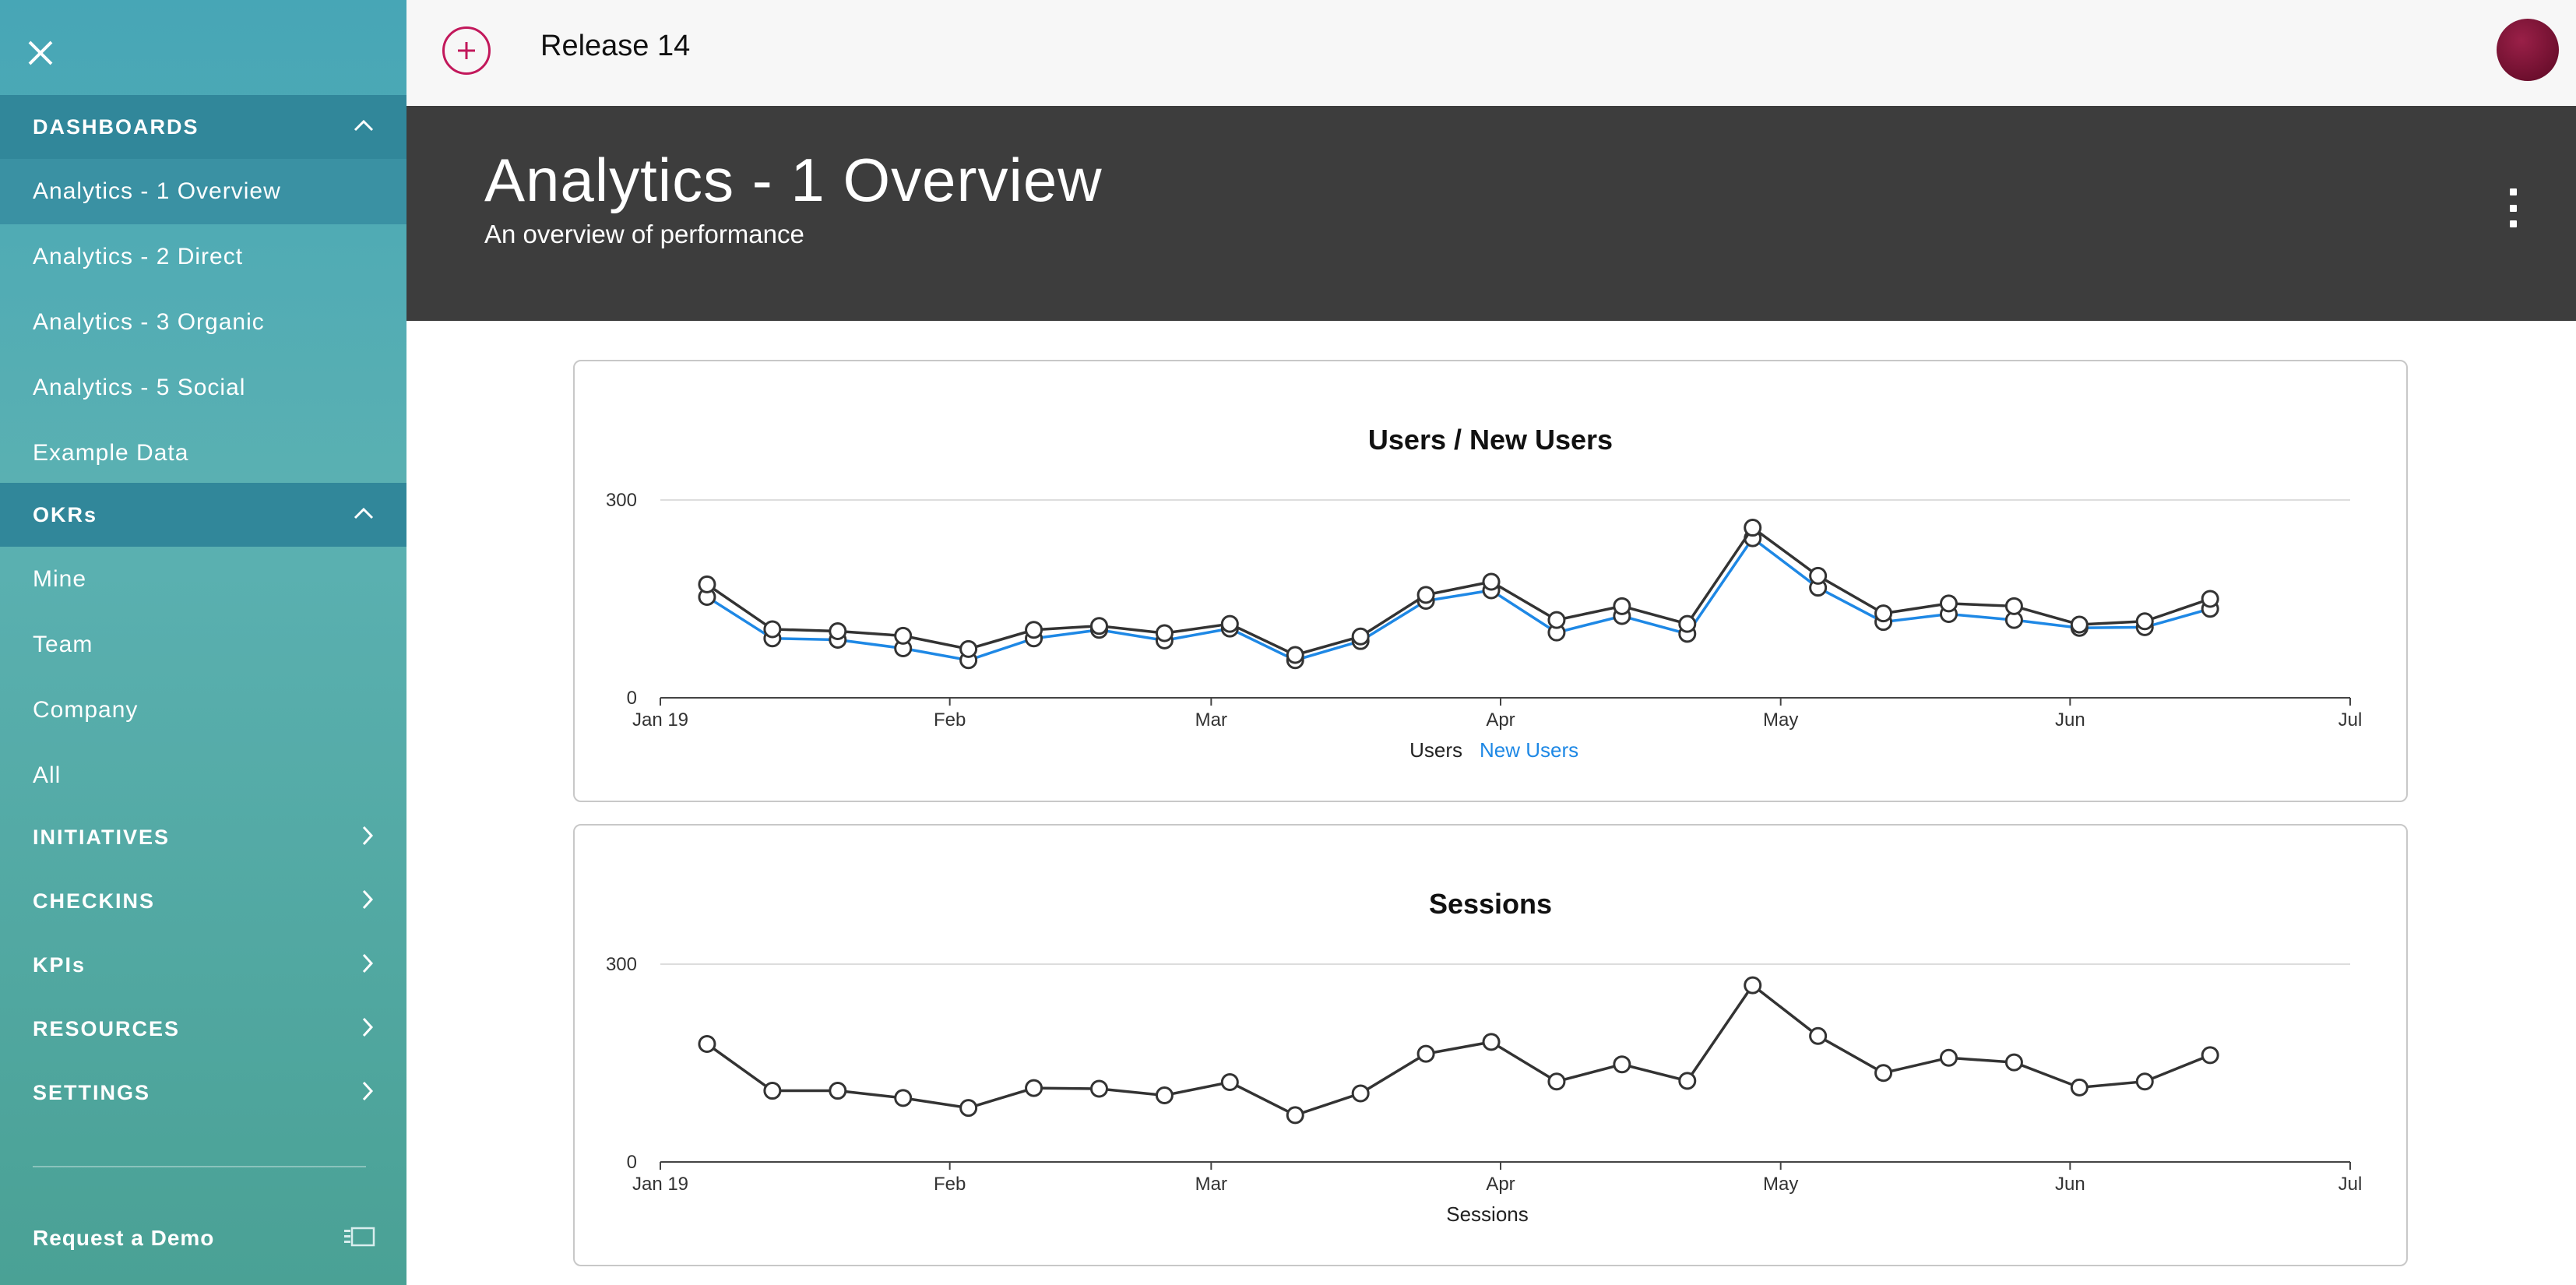 The width and height of the screenshot is (2576, 1285). I want to click on sidebar-item-analytics-direct: Analytics - 2 Direct, so click(203, 257).